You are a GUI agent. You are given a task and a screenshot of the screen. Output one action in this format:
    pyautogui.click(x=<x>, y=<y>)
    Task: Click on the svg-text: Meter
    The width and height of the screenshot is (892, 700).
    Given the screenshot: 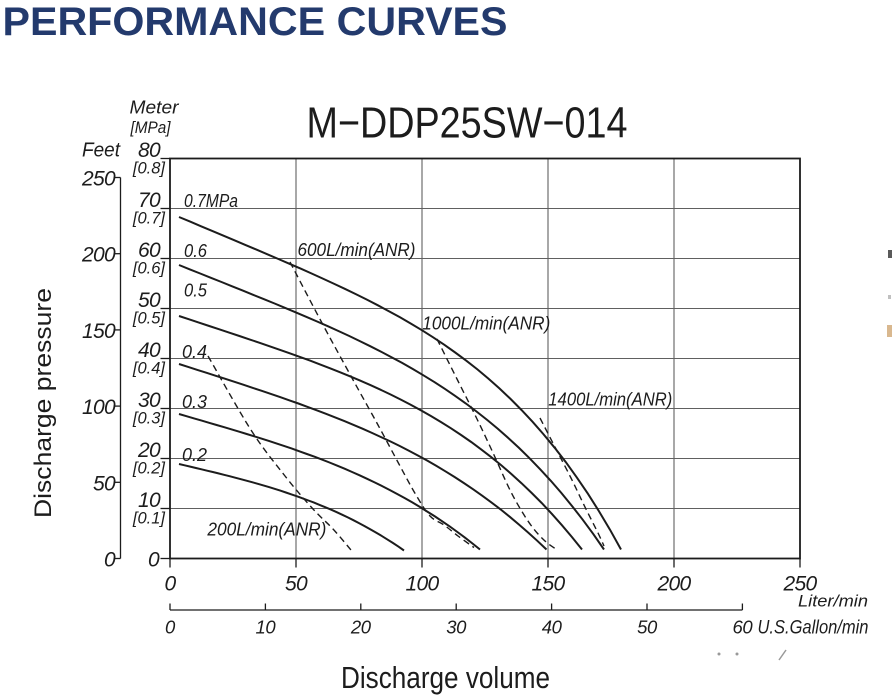 What is the action you would take?
    pyautogui.click(x=155, y=108)
    